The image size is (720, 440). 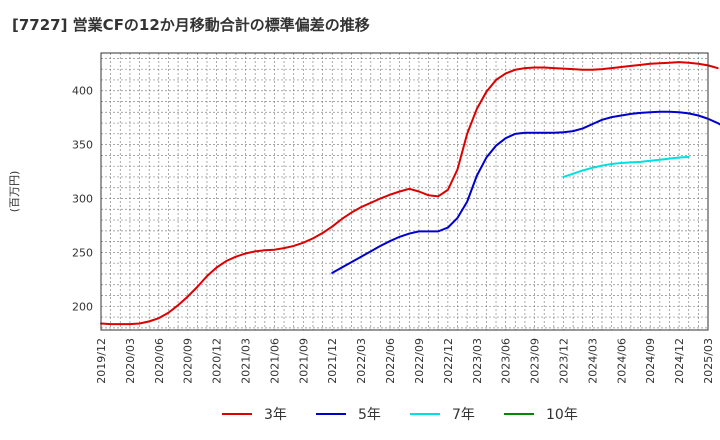 I want to click on y-tick-label: 350, so click(x=82, y=145).